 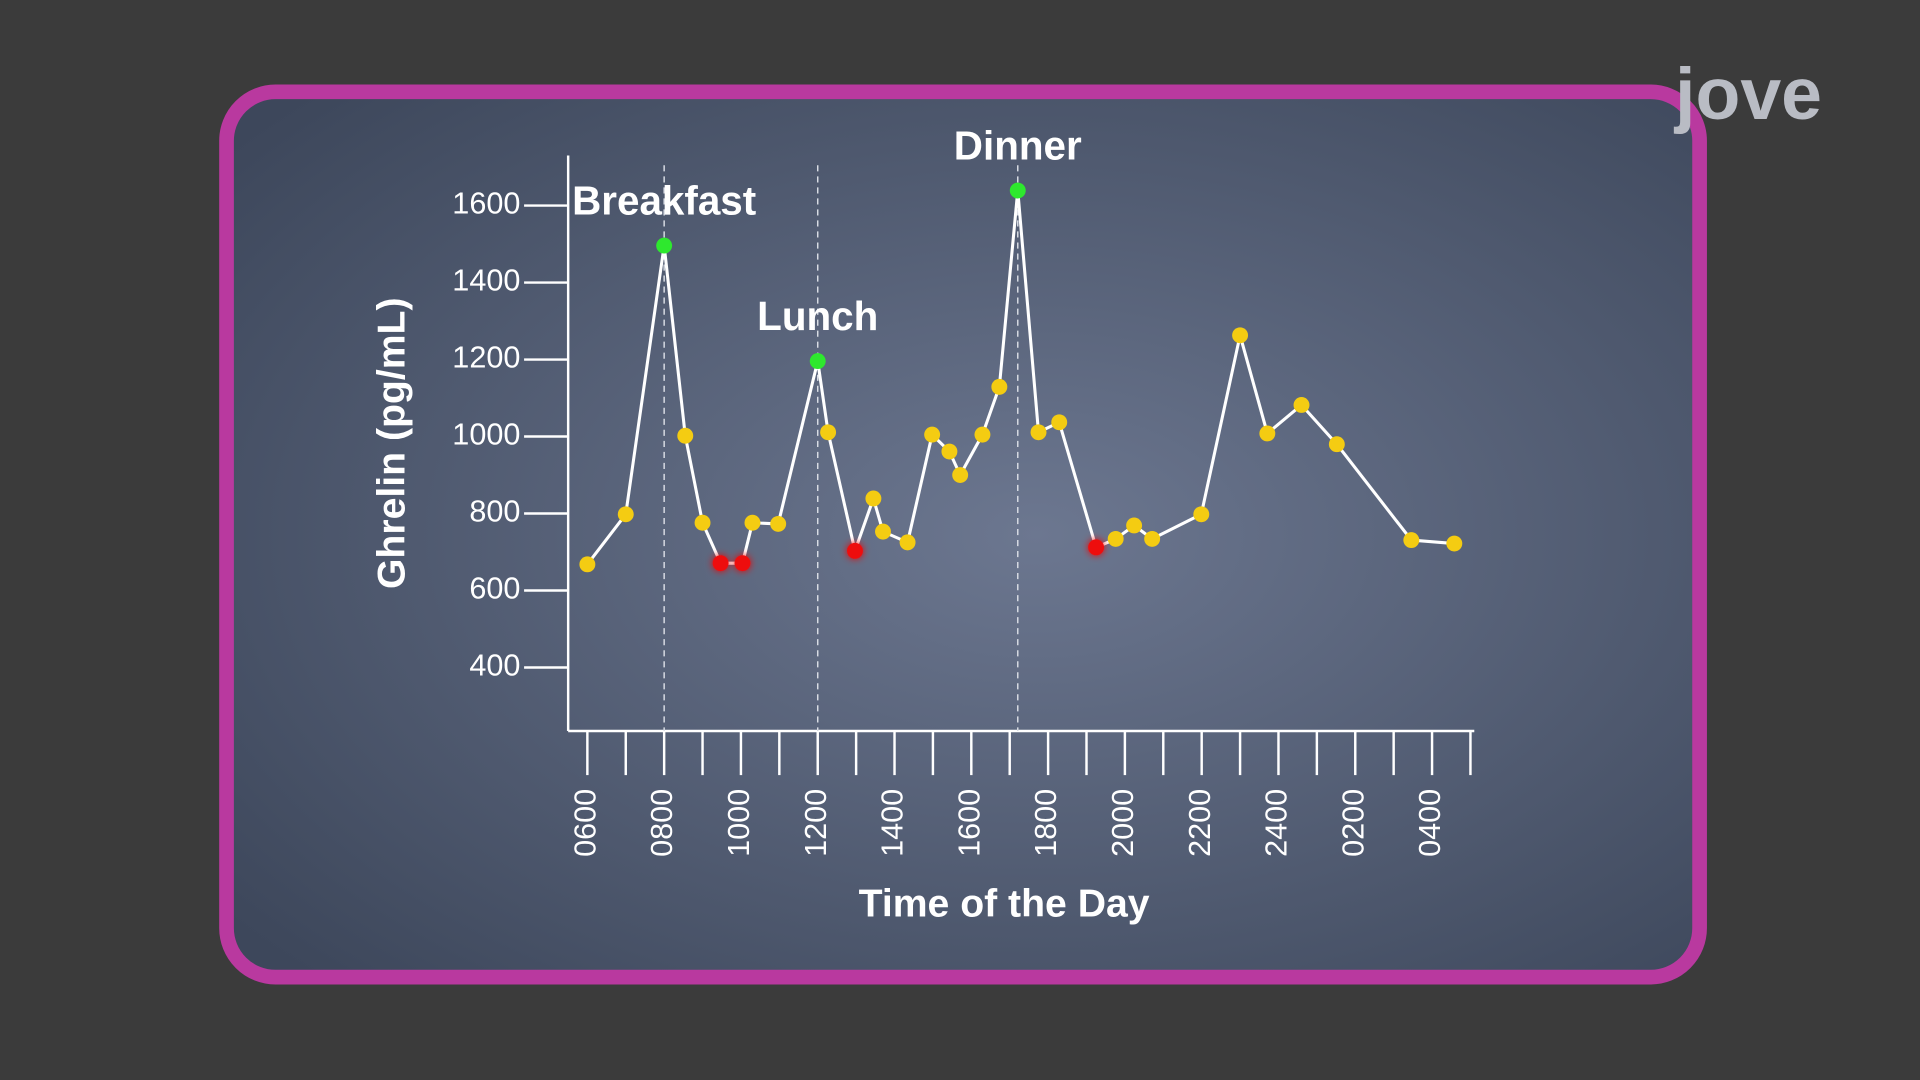 I want to click on x-tick-label: 1800, so click(x=1046, y=823).